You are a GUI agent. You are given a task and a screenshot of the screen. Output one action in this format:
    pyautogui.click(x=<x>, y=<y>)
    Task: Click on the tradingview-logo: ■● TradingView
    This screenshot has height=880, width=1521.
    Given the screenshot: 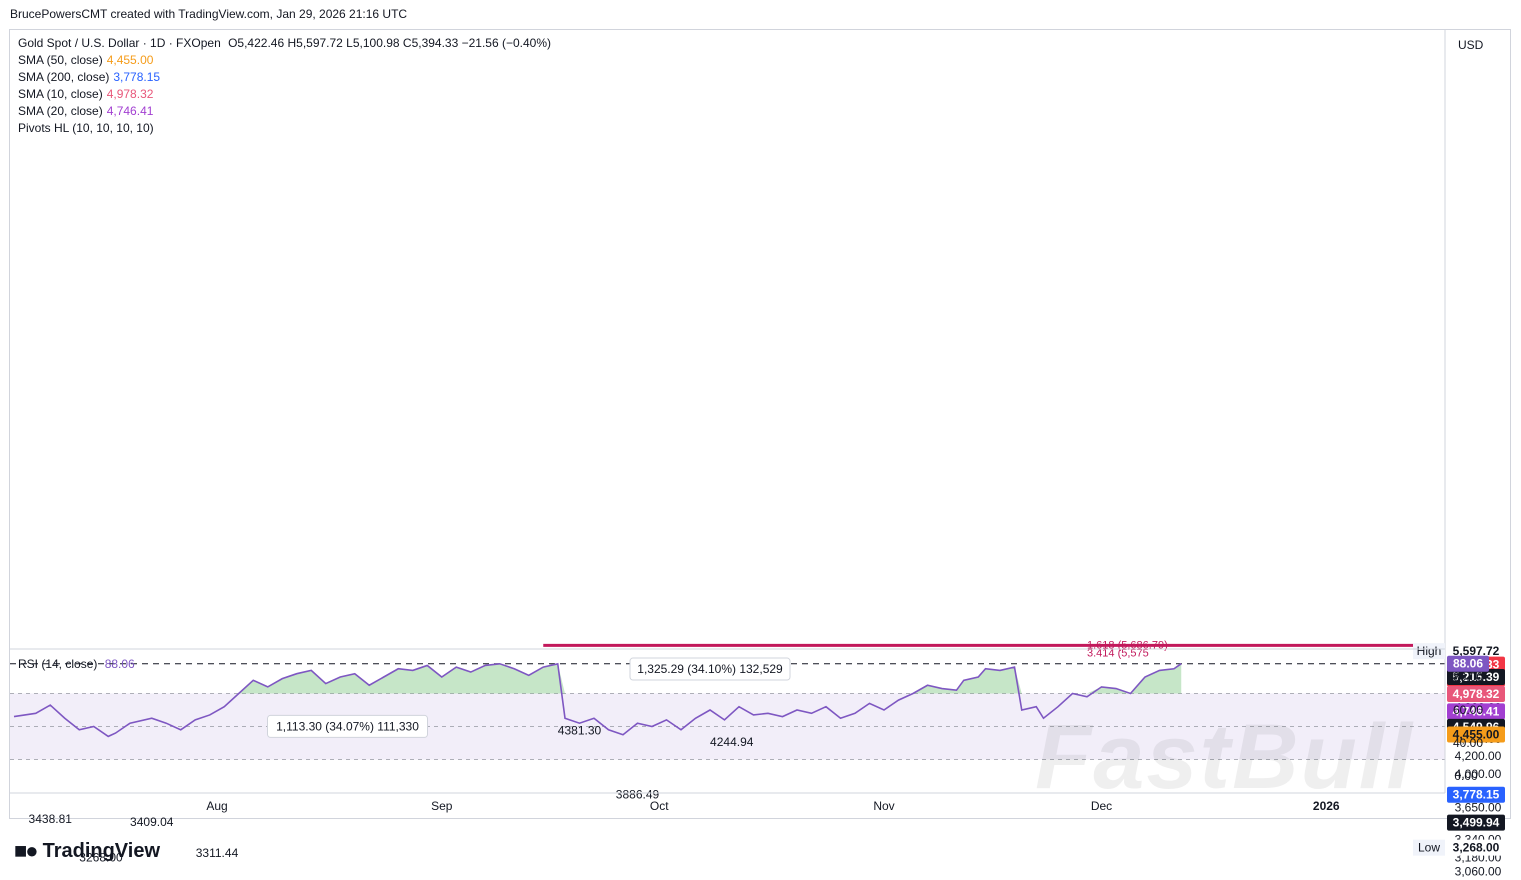 What is the action you would take?
    pyautogui.click(x=87, y=851)
    